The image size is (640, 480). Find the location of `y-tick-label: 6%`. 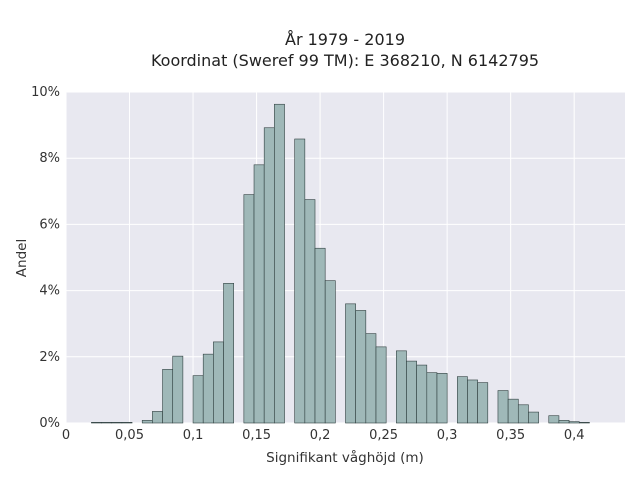

y-tick-label: 6% is located at coordinates (49, 224).